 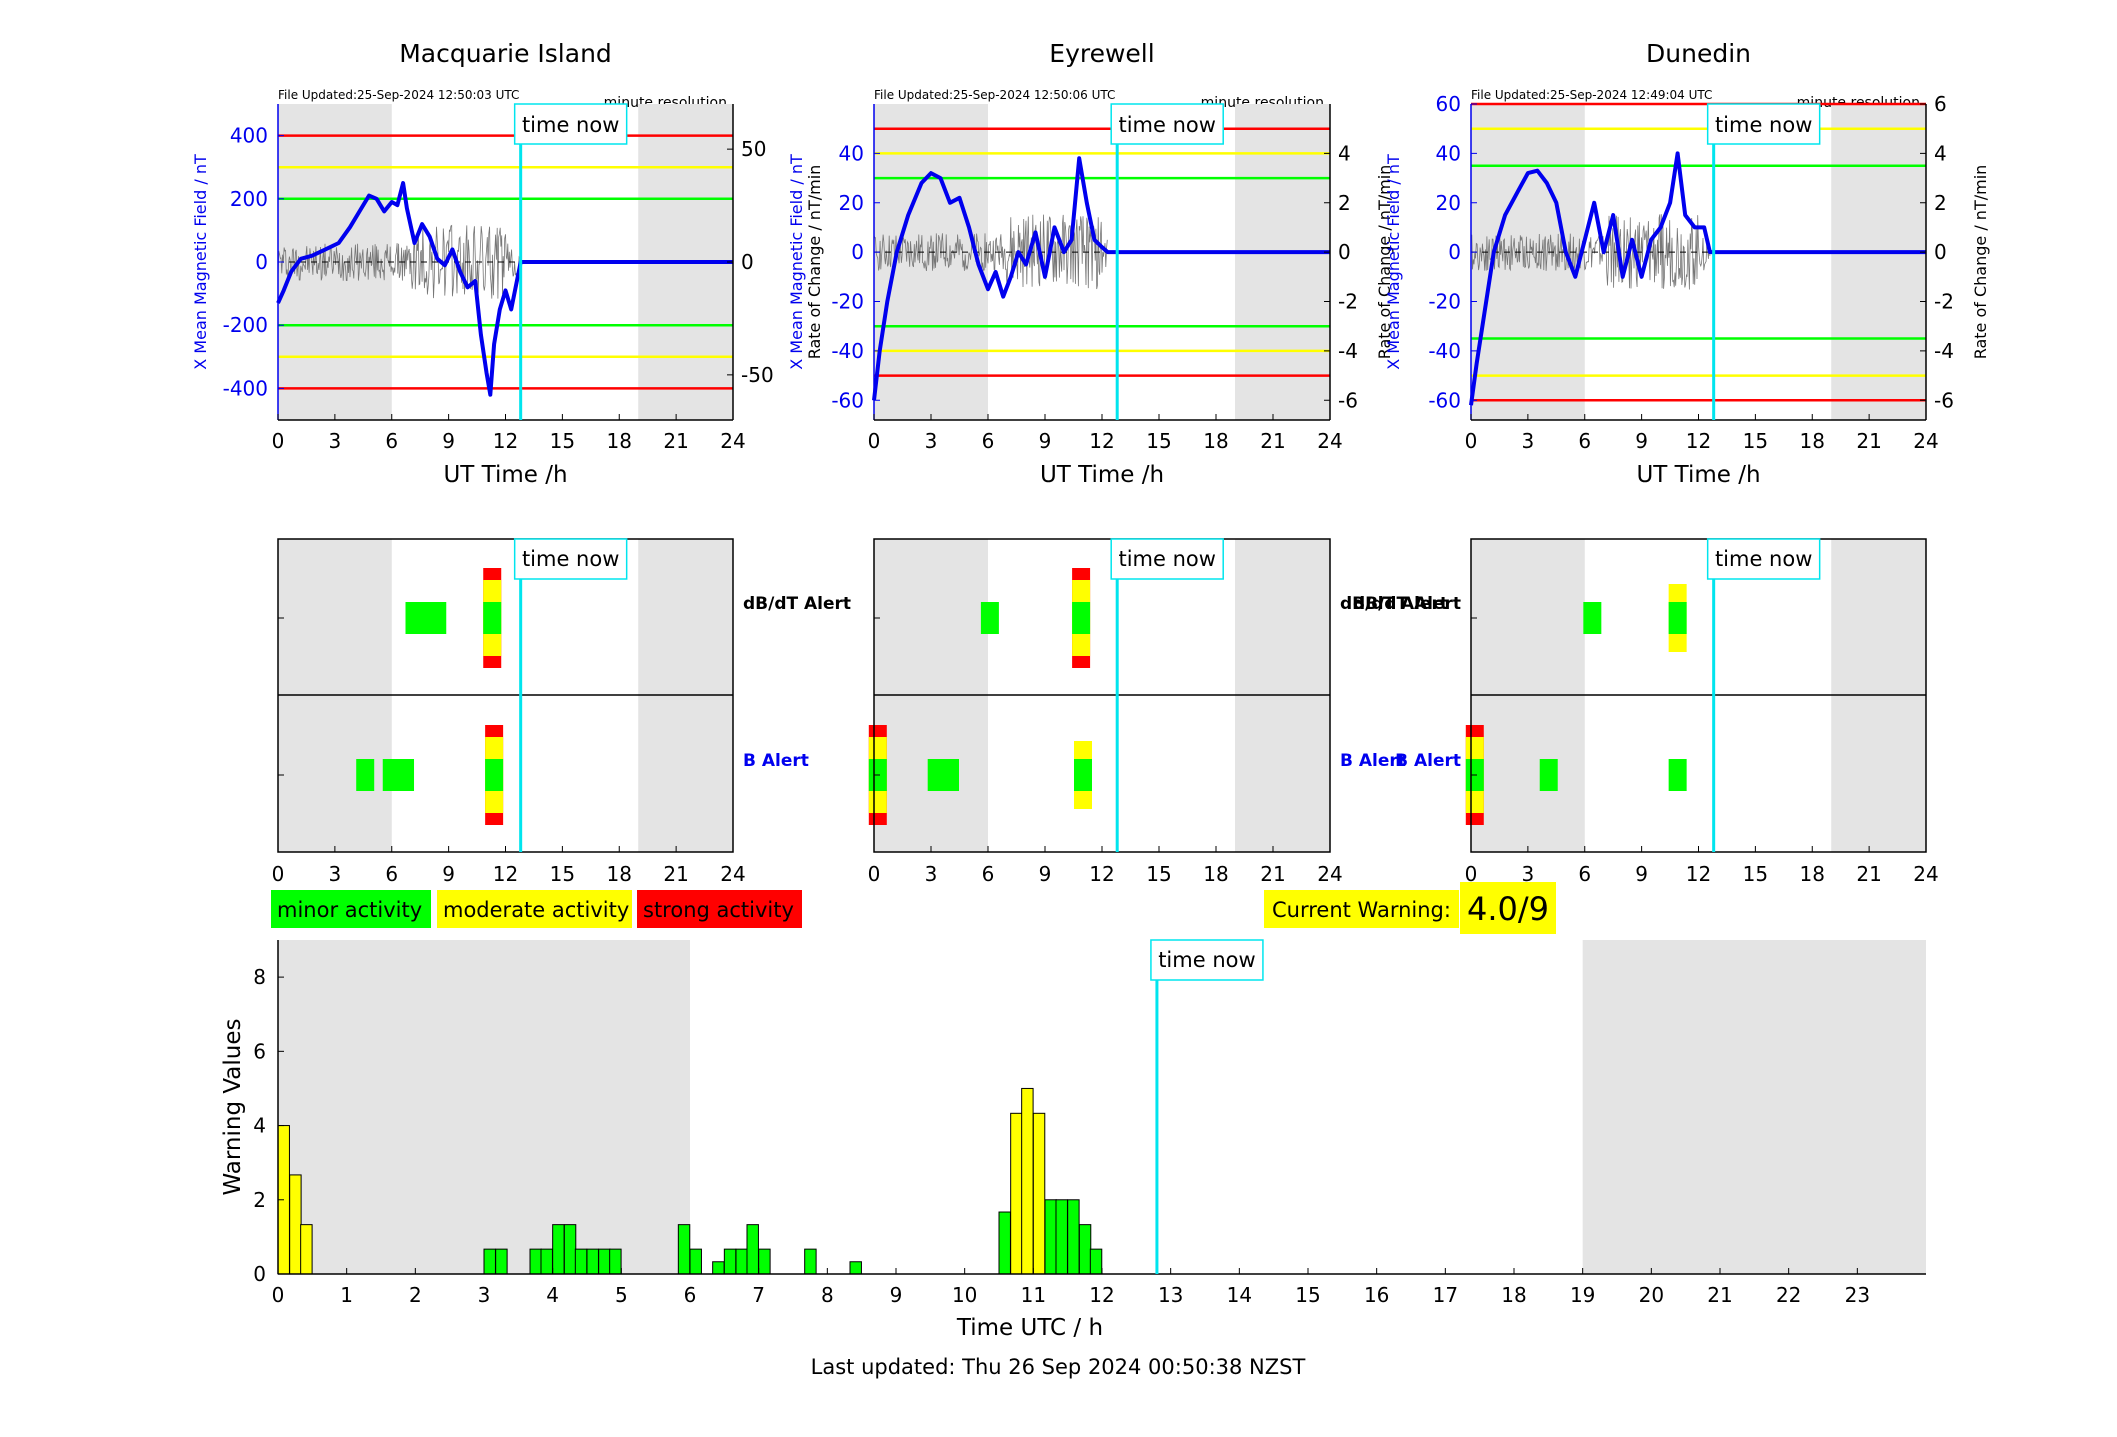 I want to click on x-tick-label: 7, so click(x=758, y=1295).